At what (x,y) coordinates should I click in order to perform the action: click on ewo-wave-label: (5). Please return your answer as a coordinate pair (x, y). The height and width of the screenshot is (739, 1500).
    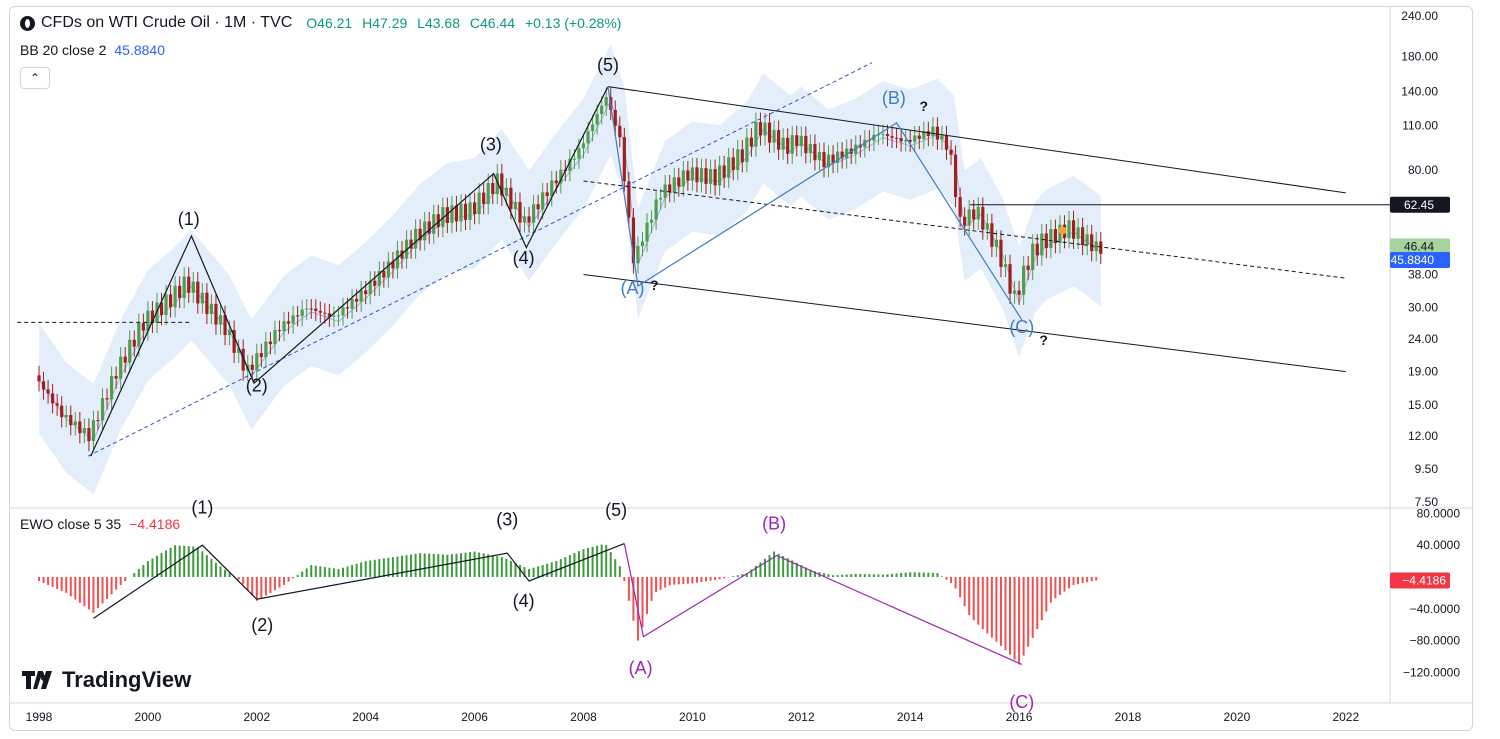
    Looking at the image, I should click on (616, 510).